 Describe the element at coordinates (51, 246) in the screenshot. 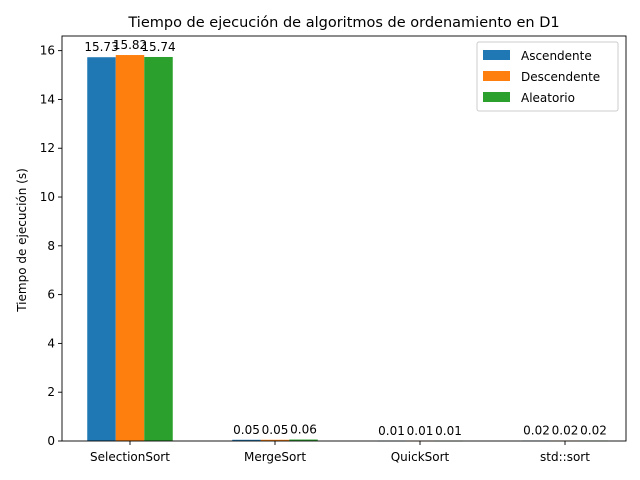

I see `y-tick-label: 8` at that location.